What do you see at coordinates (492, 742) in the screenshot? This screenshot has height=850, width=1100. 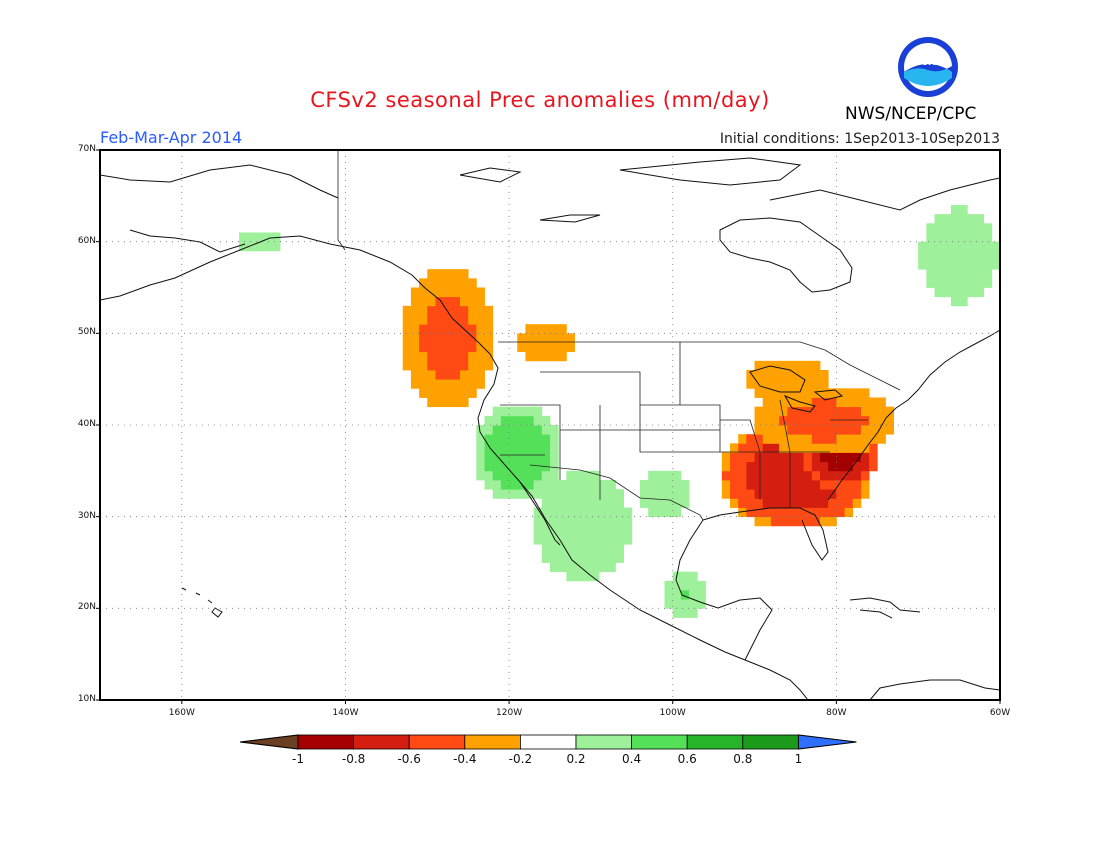 I see `colorbar-segment` at bounding box center [492, 742].